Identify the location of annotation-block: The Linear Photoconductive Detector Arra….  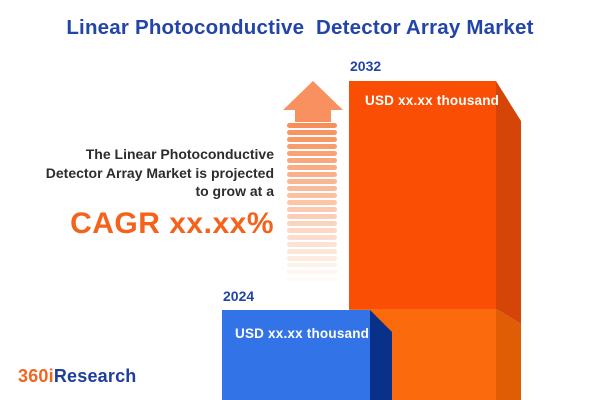
(151, 193).